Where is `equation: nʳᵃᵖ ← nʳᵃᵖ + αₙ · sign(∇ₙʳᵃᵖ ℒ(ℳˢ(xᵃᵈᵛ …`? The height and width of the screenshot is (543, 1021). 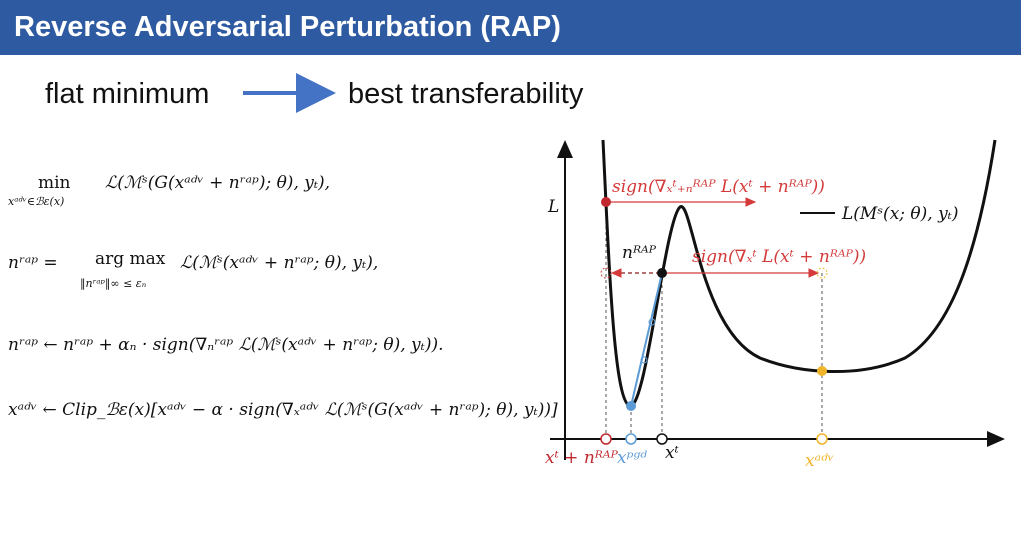 equation: nʳᵃᵖ ← nʳᵃᵖ + αₙ · sign(∇ₙʳᵃᵖ ℒ(ℳˢ(xᵃᵈᵛ … is located at coordinates (226, 345).